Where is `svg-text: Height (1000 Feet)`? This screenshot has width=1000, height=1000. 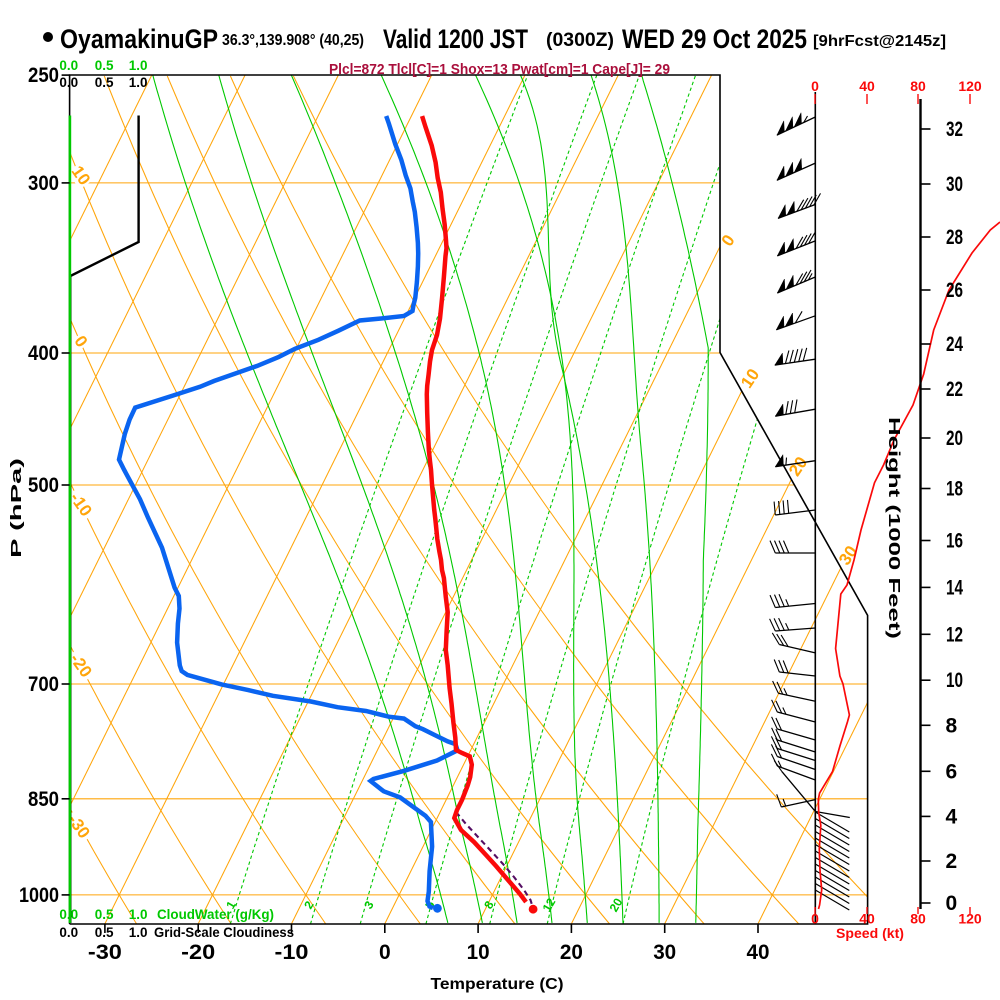
svg-text: Height (1000 Feet) is located at coordinates (893, 528).